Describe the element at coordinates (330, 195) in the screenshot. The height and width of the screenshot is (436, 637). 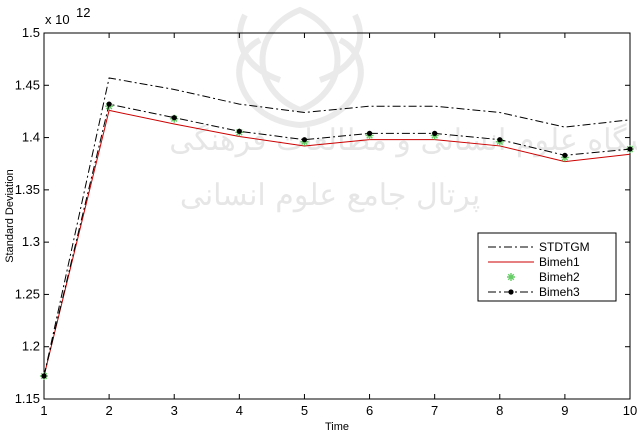
I see `watermark-line2: پرتال جامع علوم انسانی` at that location.